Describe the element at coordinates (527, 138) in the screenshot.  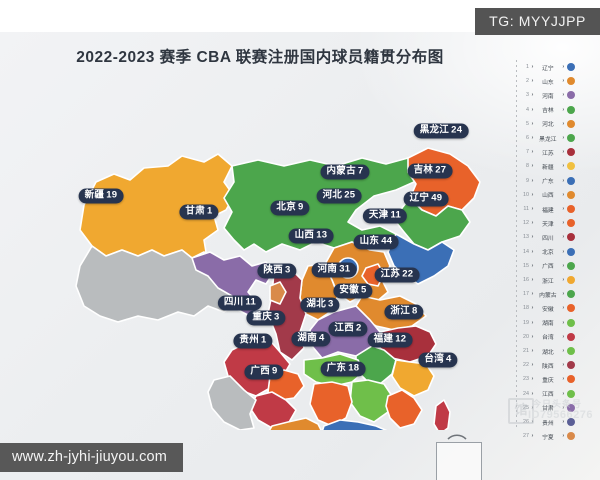
I see `legend-rank: 6` at that location.